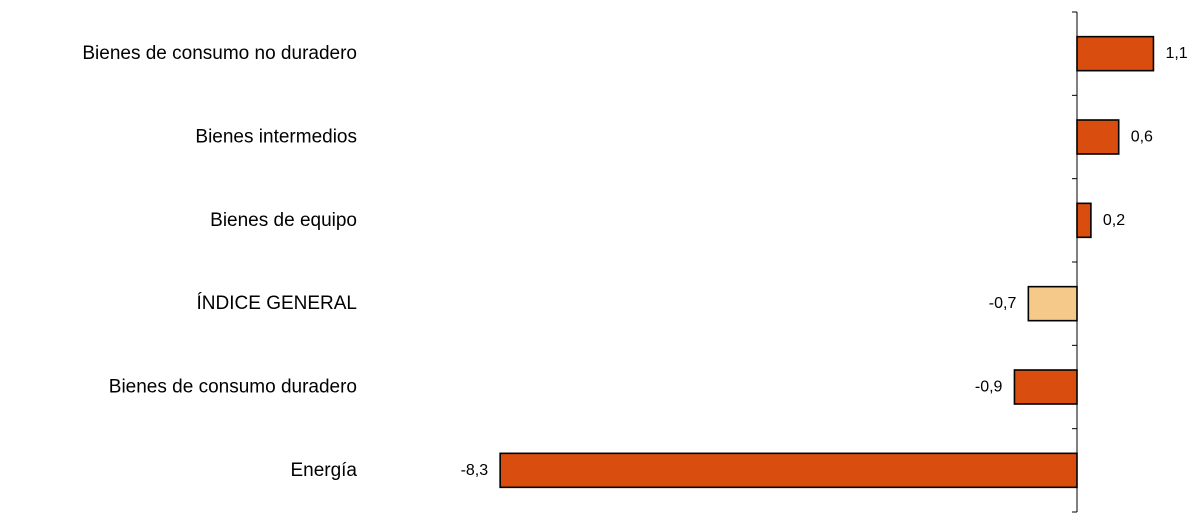 This screenshot has width=1200, height=514. What do you see at coordinates (1003, 303) in the screenshot?
I see `value-label-3: -0,7` at bounding box center [1003, 303].